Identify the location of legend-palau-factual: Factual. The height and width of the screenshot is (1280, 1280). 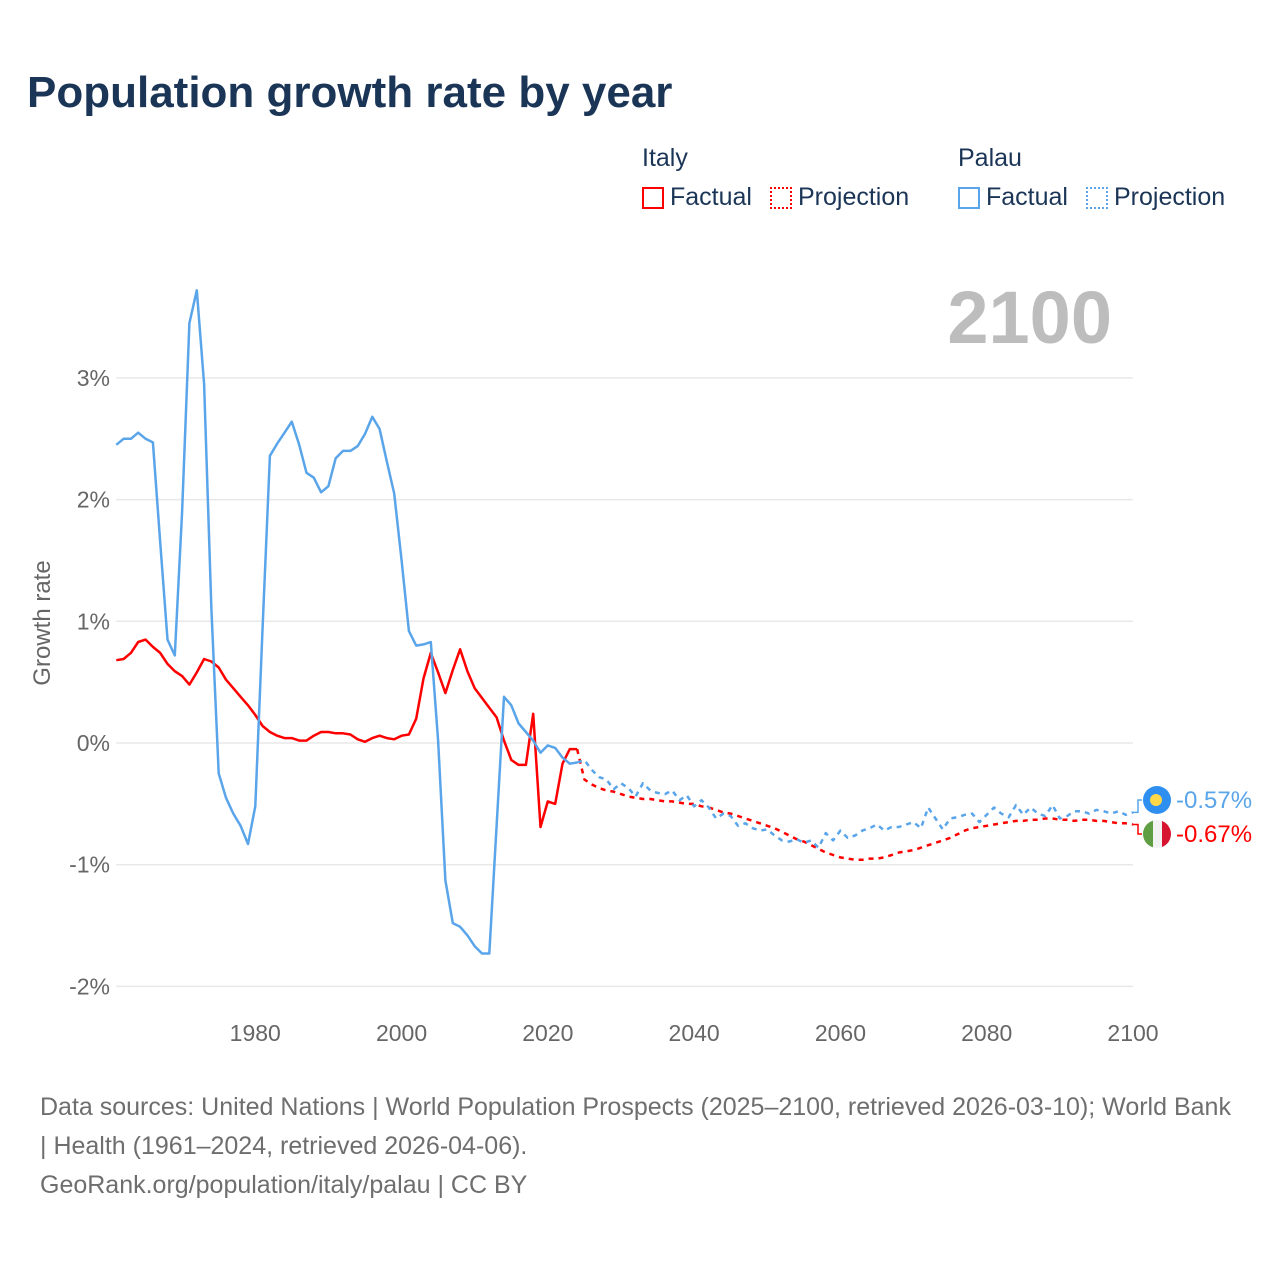
(1013, 197).